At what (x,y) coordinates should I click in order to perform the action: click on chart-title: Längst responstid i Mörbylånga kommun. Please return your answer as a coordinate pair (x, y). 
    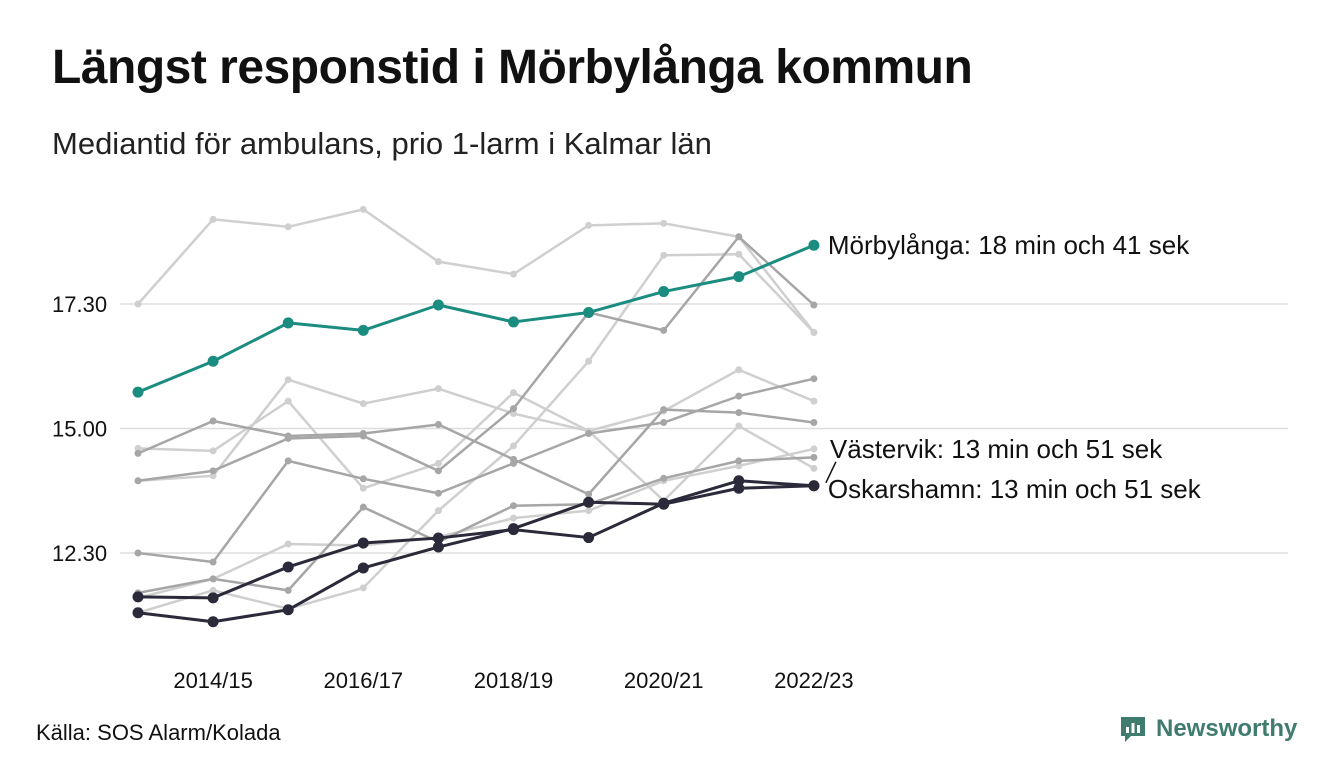
    Looking at the image, I should click on (512, 67).